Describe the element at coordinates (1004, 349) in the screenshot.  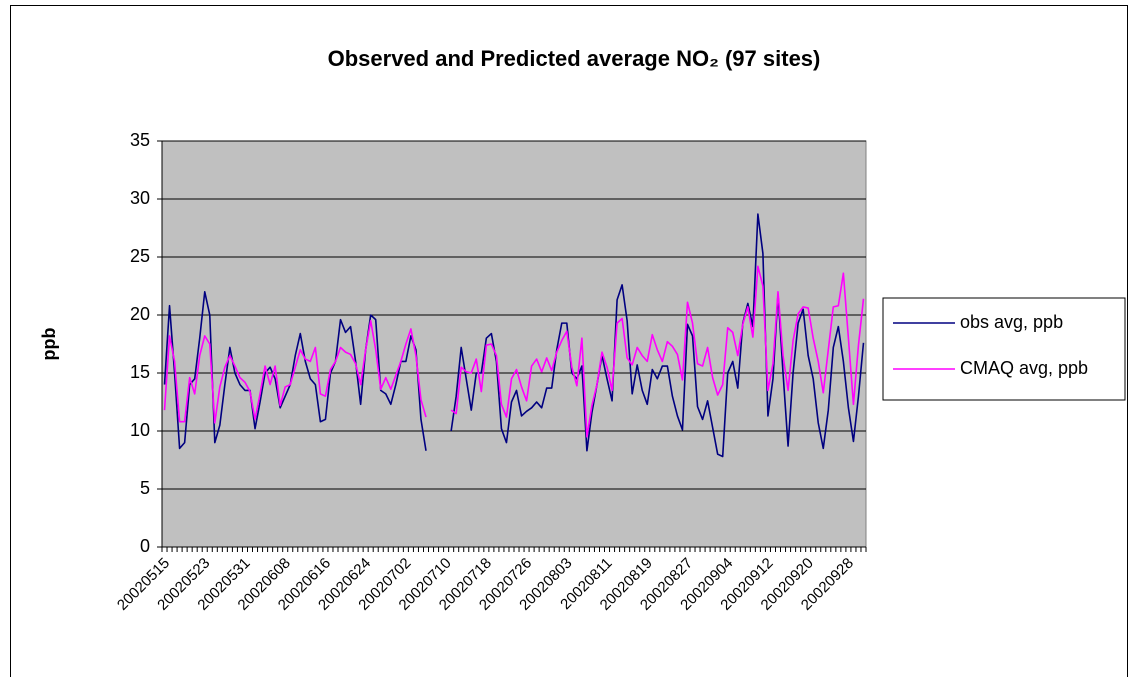
I see `legend` at that location.